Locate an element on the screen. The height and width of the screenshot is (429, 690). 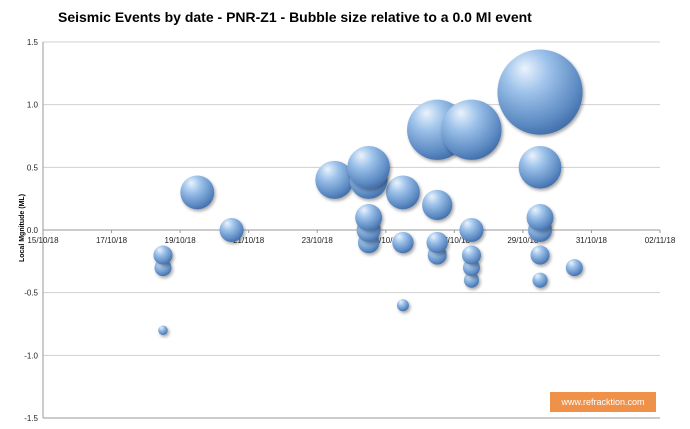
x-tick-label: 15/10/18 is located at coordinates (43, 240).